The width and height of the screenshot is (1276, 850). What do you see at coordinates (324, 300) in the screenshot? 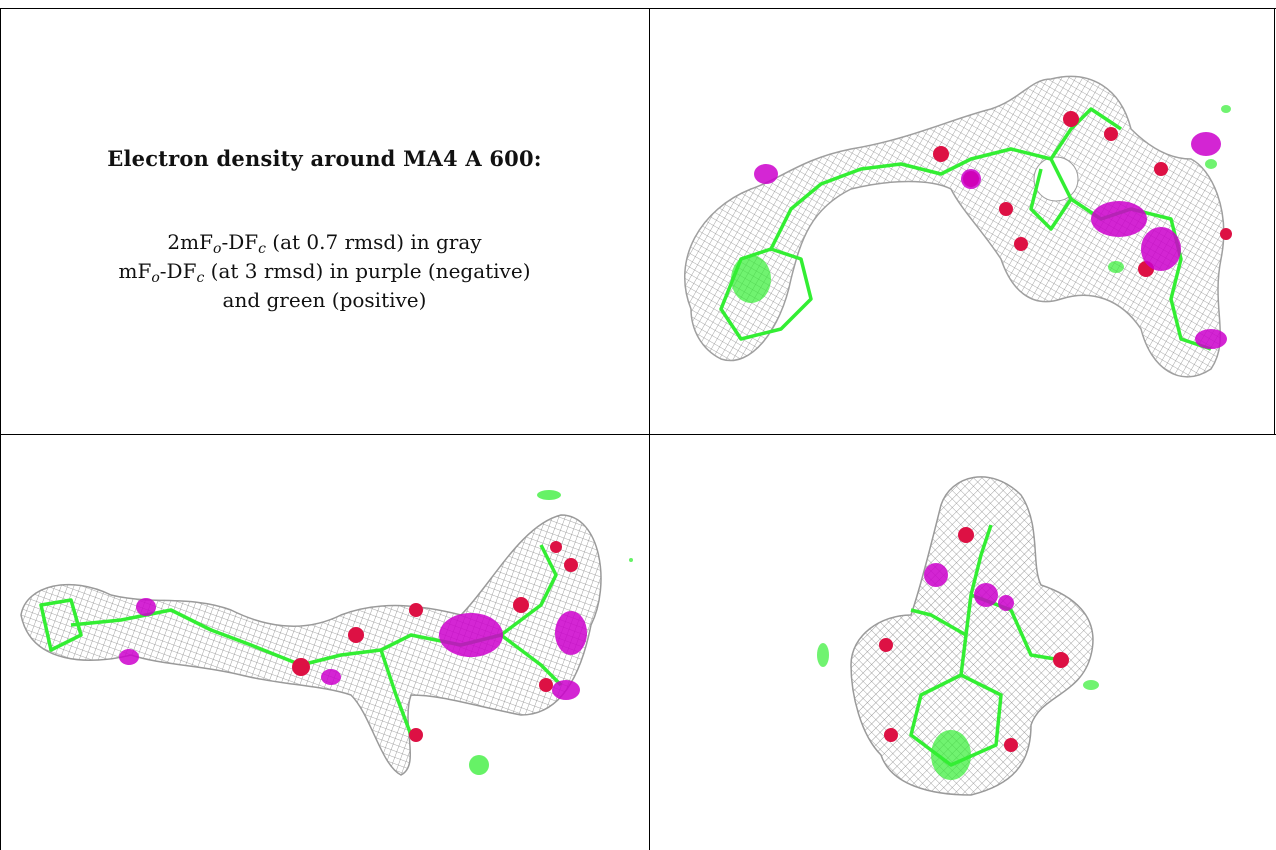
I see `caption-line-colors: and green (positive)` at bounding box center [324, 300].